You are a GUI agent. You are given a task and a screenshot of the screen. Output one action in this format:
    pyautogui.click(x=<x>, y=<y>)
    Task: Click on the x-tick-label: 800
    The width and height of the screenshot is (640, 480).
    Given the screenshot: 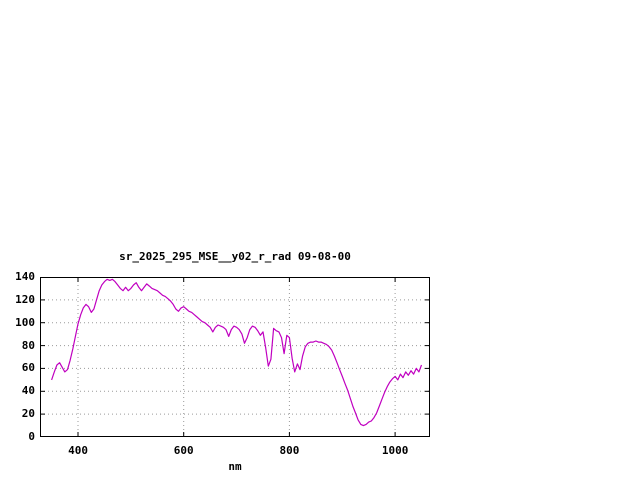 What is the action you would take?
    pyautogui.click(x=289, y=450)
    